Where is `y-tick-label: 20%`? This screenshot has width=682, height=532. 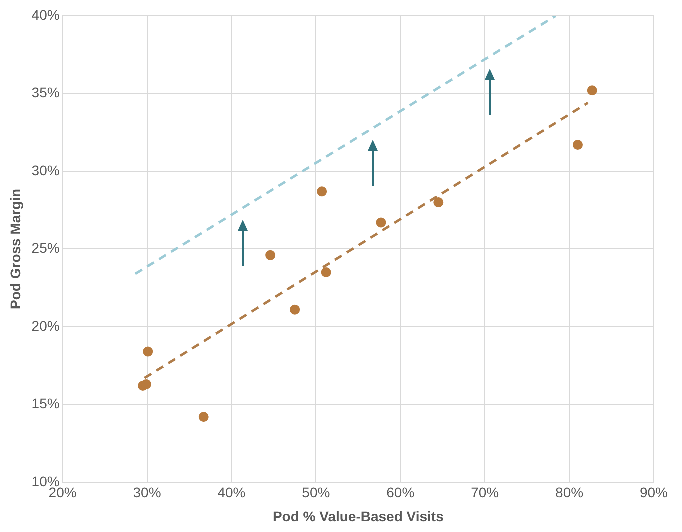 y-tick-label: 20% is located at coordinates (46, 326).